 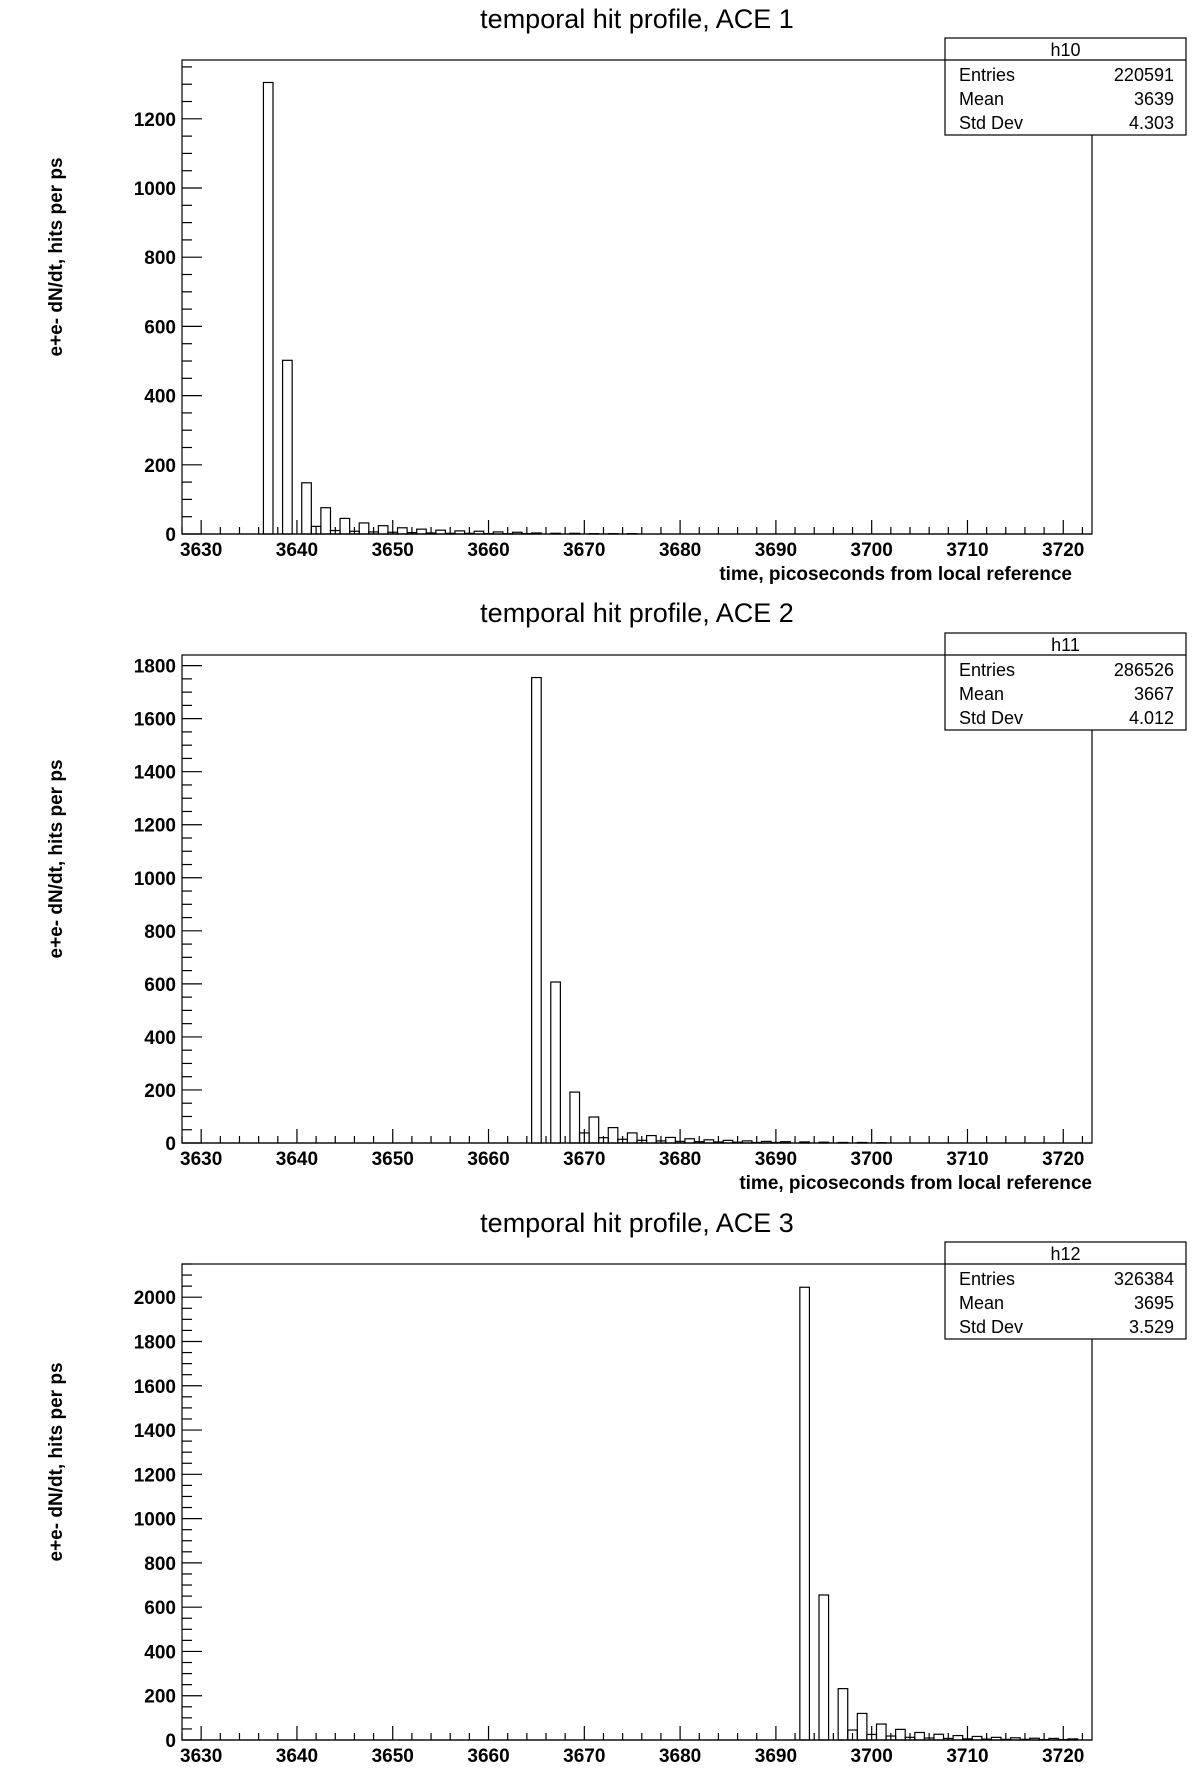 I want to click on stats-box-frame, so click(x=1065, y=681).